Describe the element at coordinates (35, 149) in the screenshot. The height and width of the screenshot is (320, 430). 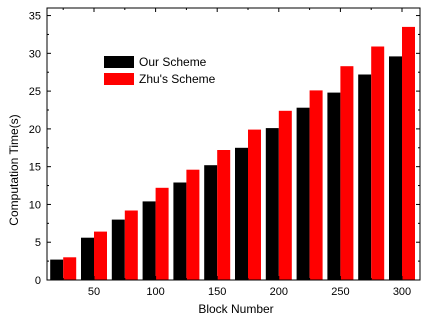
I see `y-tick-labels: 0 5 10 15 20 25 30 35` at that location.